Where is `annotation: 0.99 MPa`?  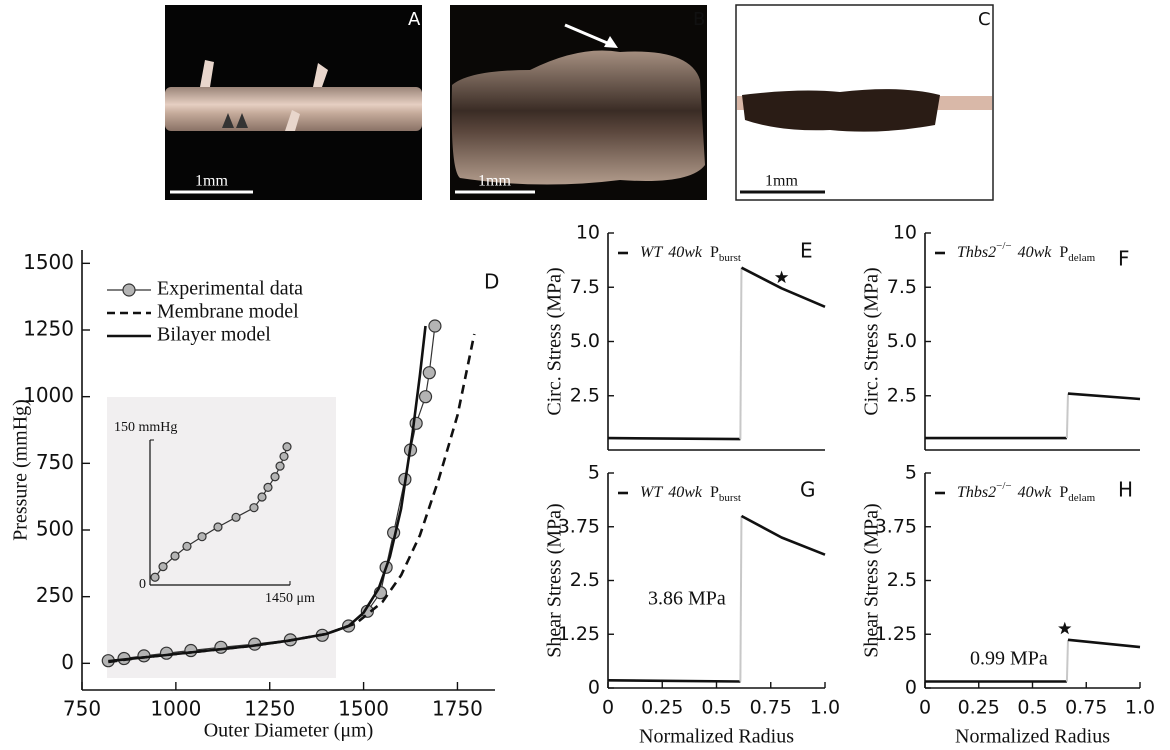
annotation: 0.99 MPa is located at coordinates (1009, 659).